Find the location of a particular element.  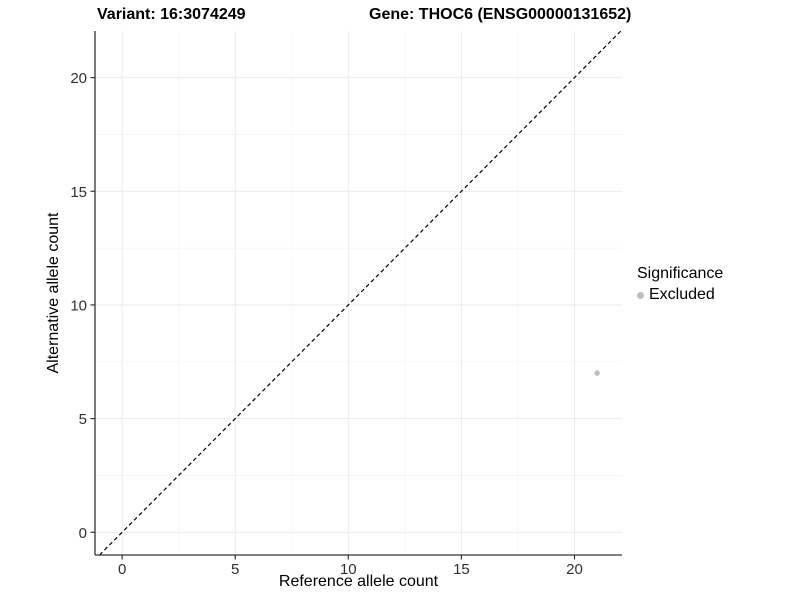

legend-title: Significance is located at coordinates (680, 273).